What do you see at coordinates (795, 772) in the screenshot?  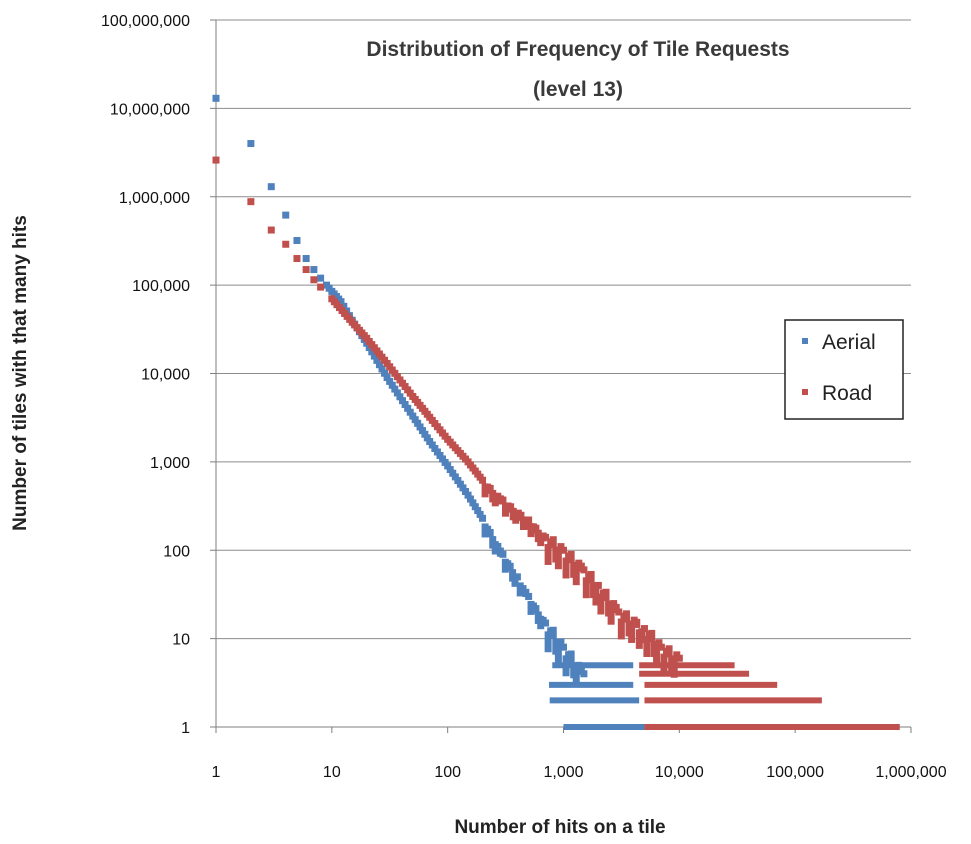 I see `x-tick-label: 100,000` at bounding box center [795, 772].